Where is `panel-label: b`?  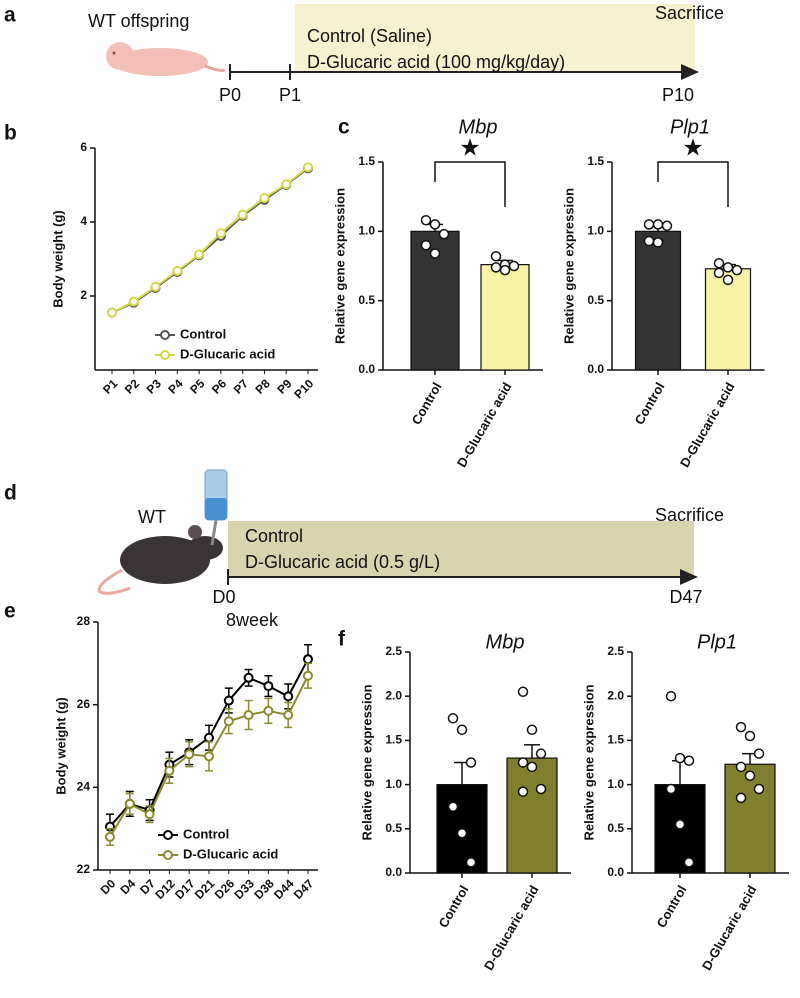 panel-label: b is located at coordinates (10, 133).